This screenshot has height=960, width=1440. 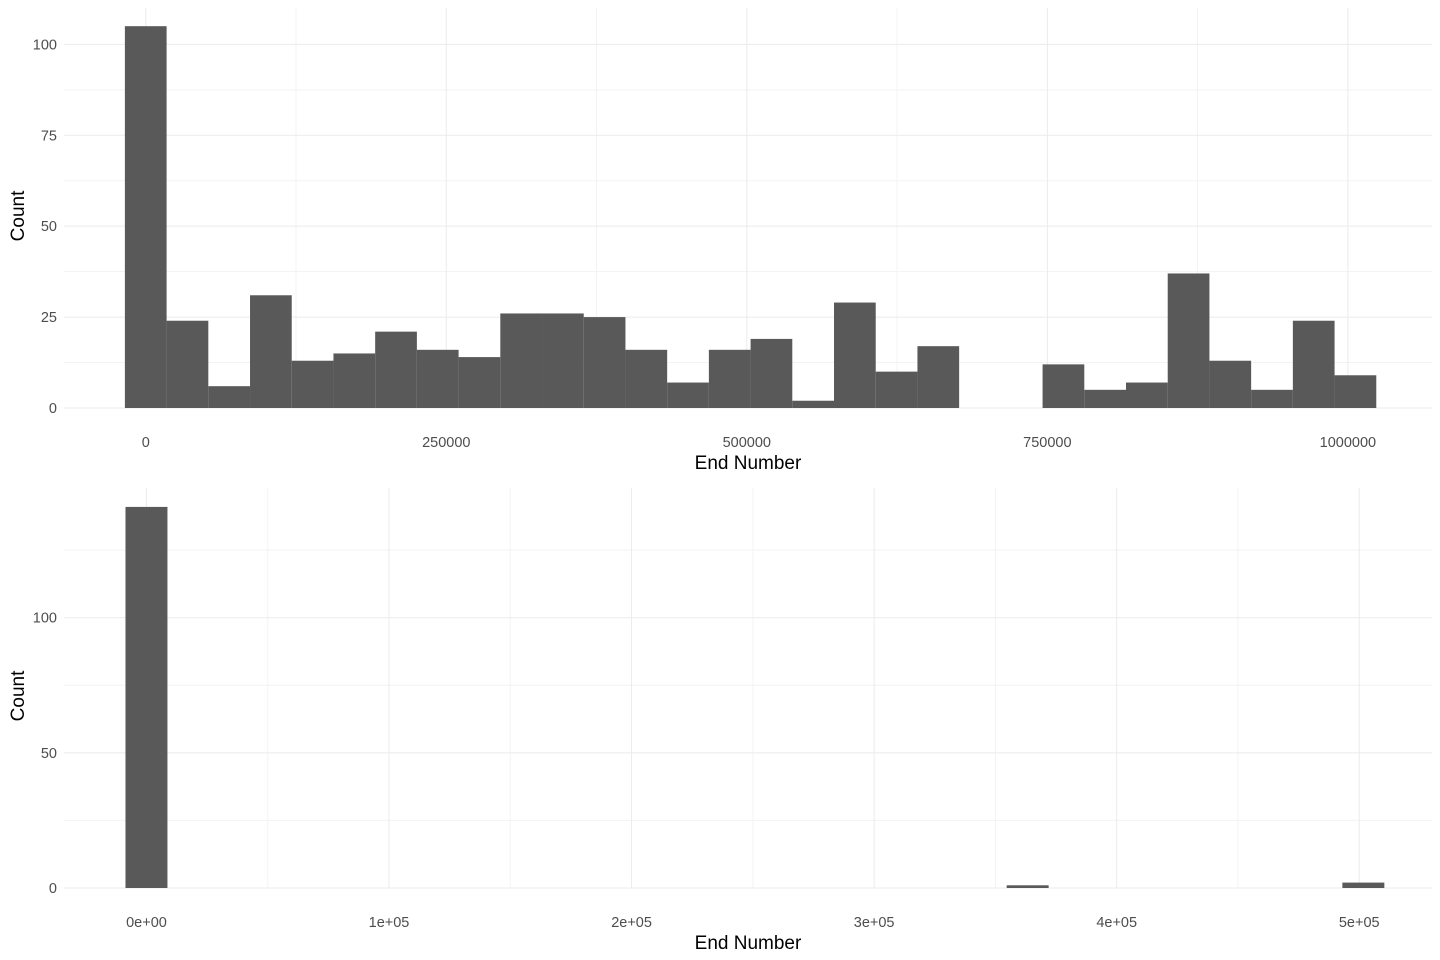 What do you see at coordinates (446, 443) in the screenshot?
I see `x-tick-label: 250000` at bounding box center [446, 443].